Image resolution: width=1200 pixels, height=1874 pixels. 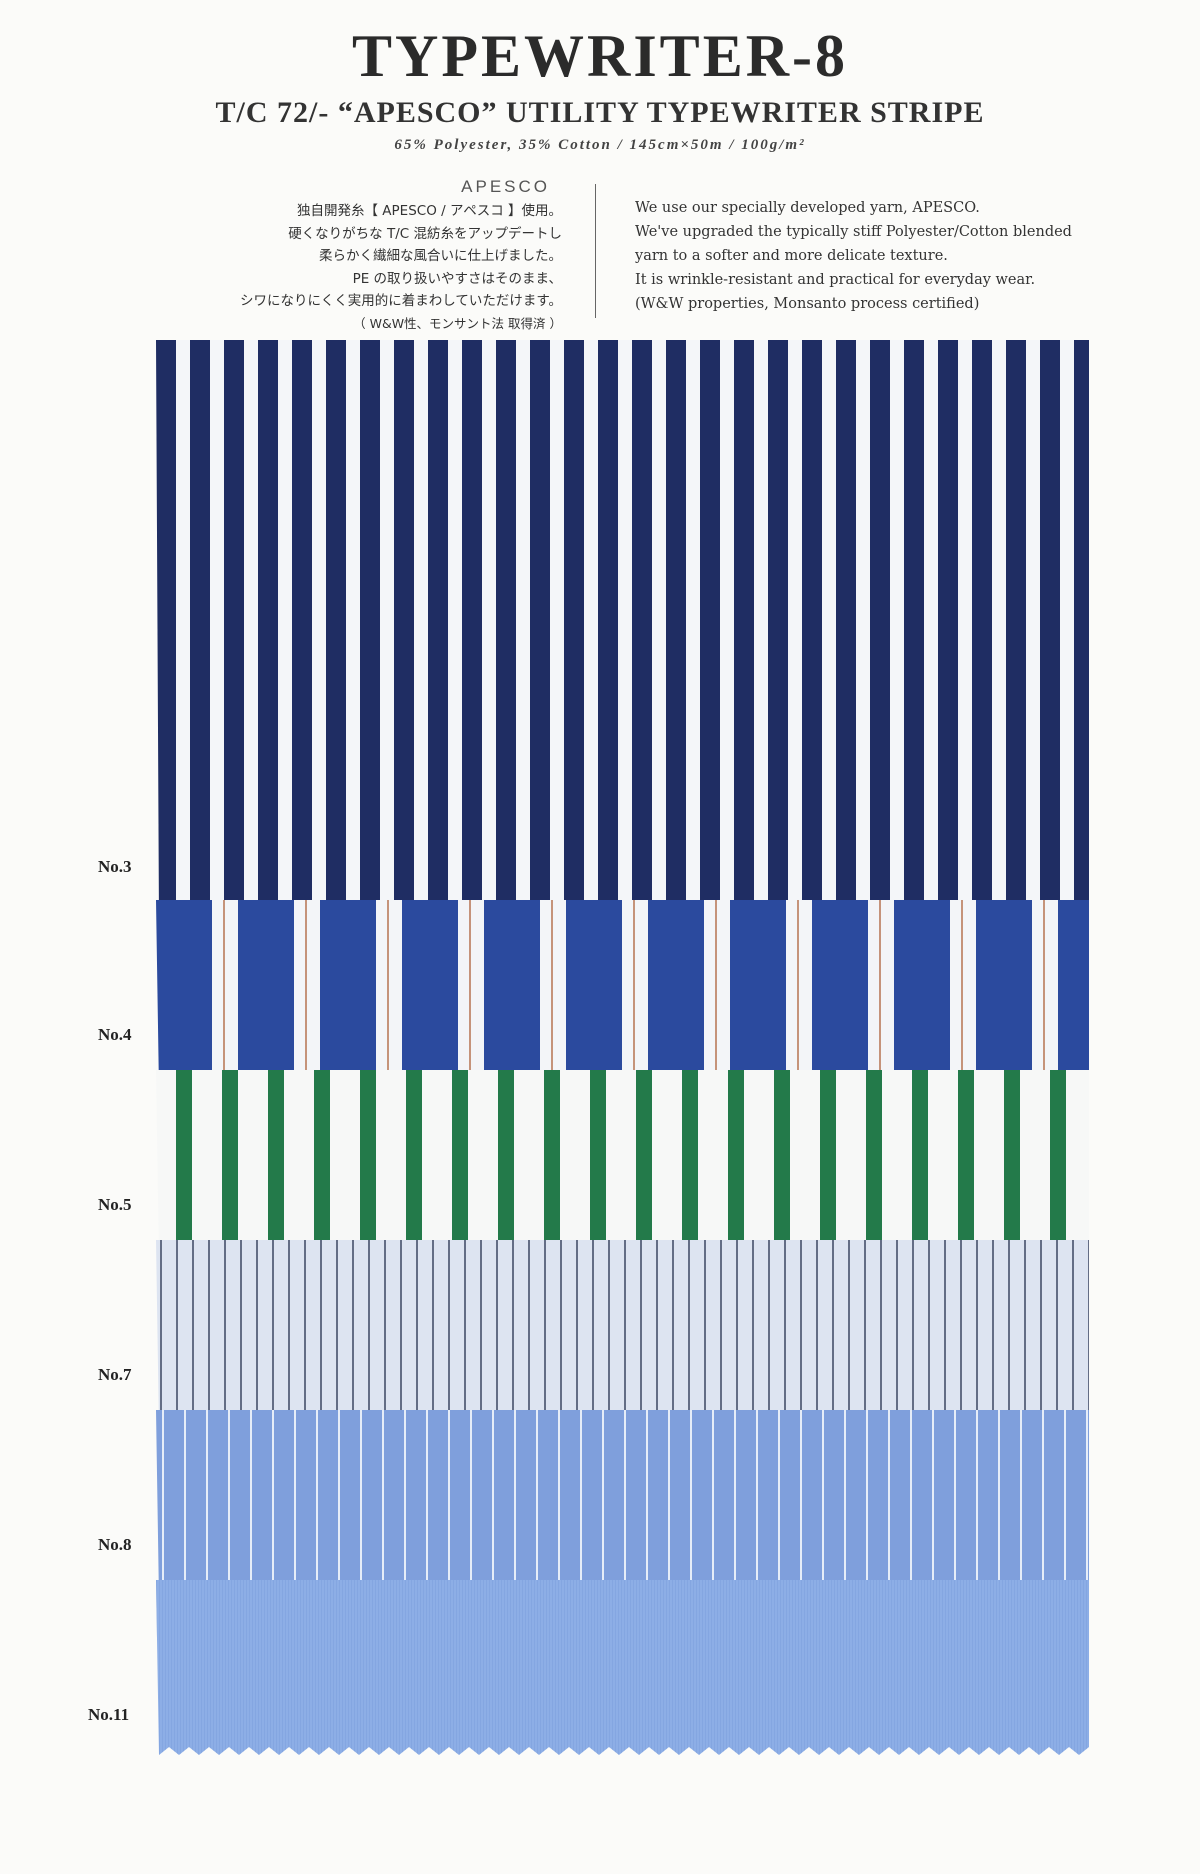 I want to click on jp-line: 独自開発糸【 APESCO / アペスコ 】使用。, so click(x=429, y=211).